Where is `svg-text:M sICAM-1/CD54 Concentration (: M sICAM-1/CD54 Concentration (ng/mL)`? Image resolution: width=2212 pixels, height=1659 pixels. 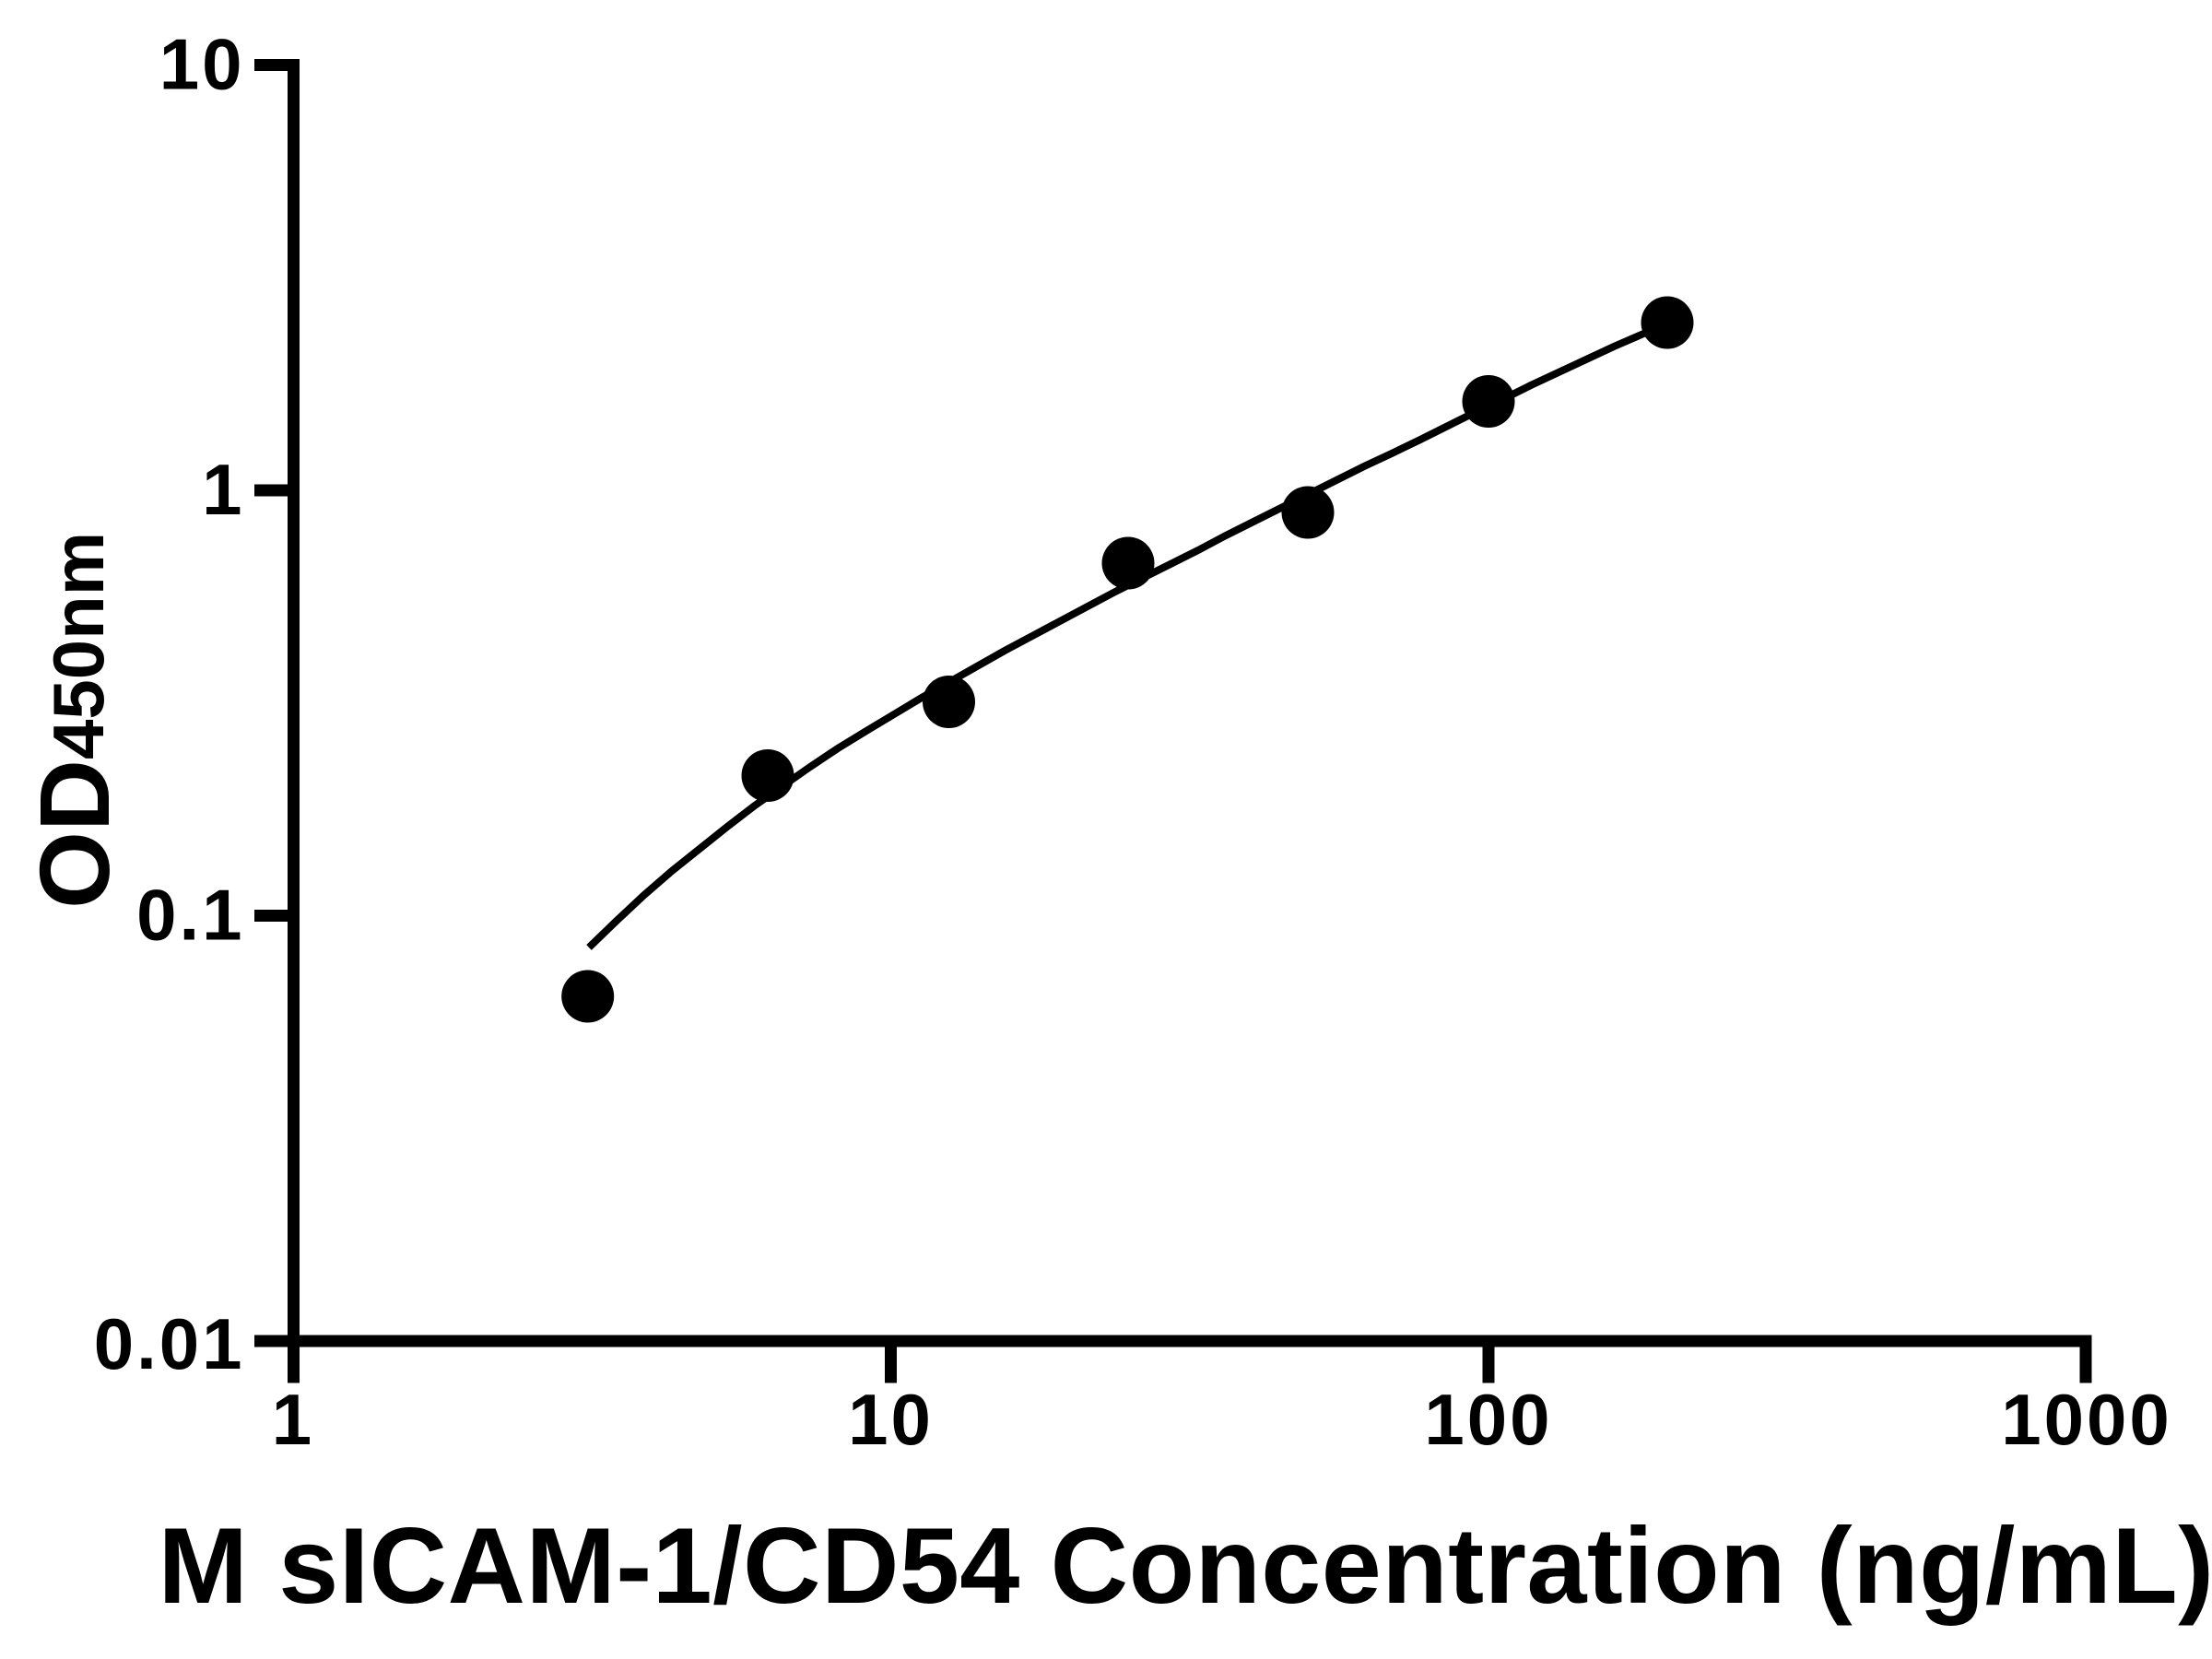
svg-text:M sICAM-1/CD54 Concentration (: M sICAM-1/CD54 Concentration (ng/mL) is located at coordinates (1185, 1565).